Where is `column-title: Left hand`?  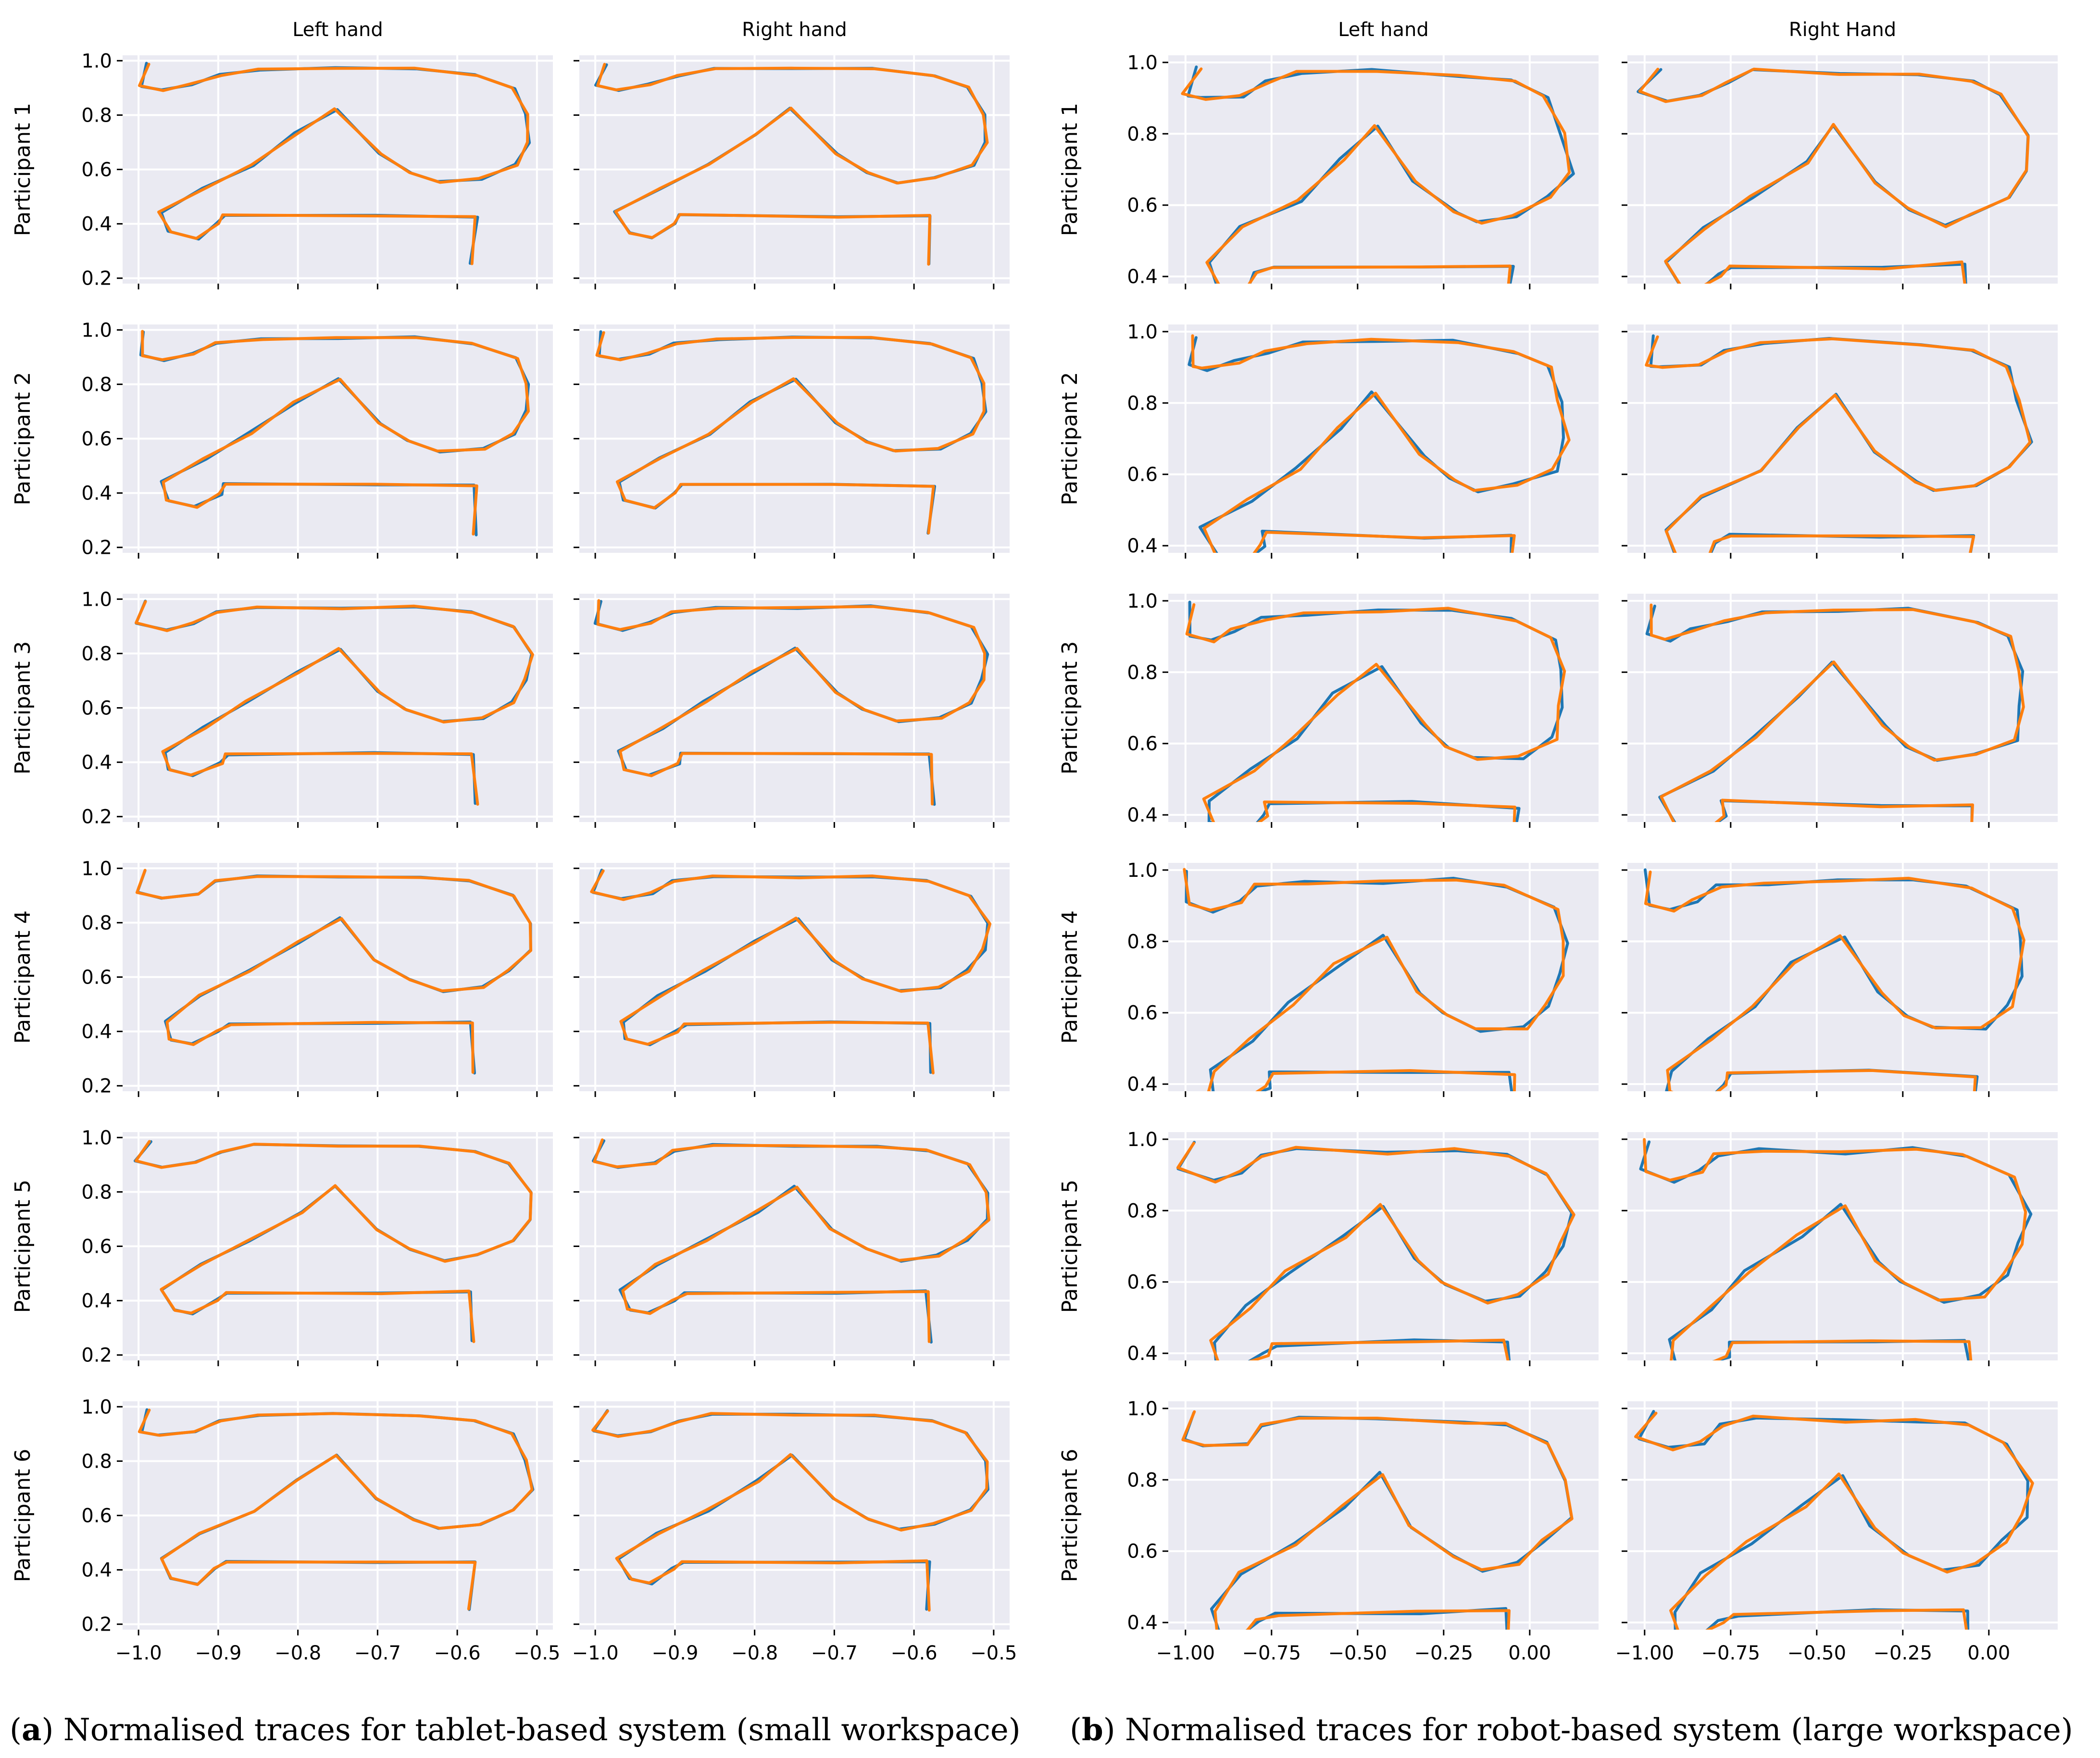 column-title: Left hand is located at coordinates (1384, 30).